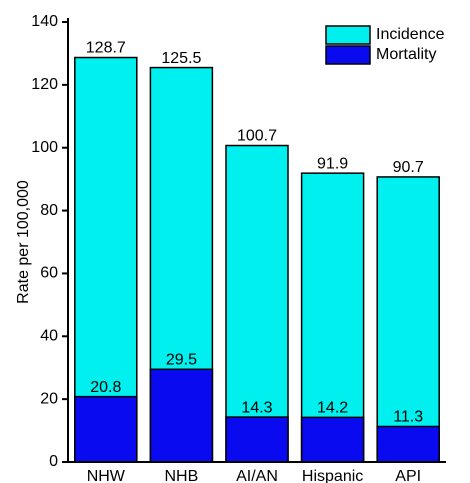 The width and height of the screenshot is (470, 483). I want to click on data-label: 91.9, so click(332, 163).